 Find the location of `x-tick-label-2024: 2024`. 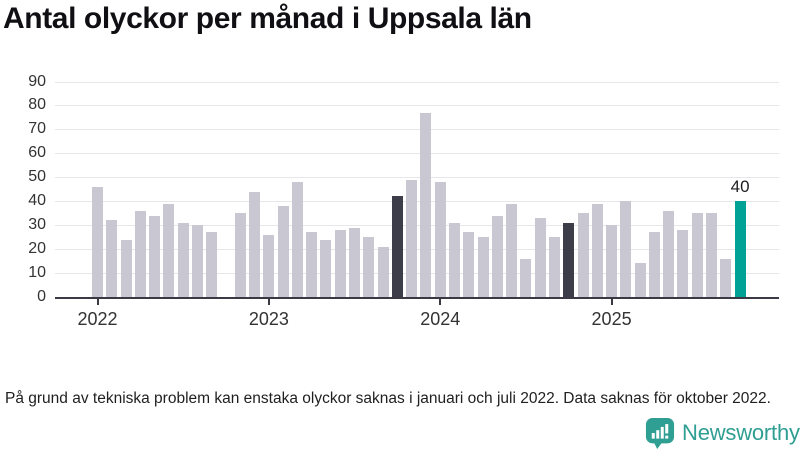

x-tick-label-2024: 2024 is located at coordinates (440, 319).